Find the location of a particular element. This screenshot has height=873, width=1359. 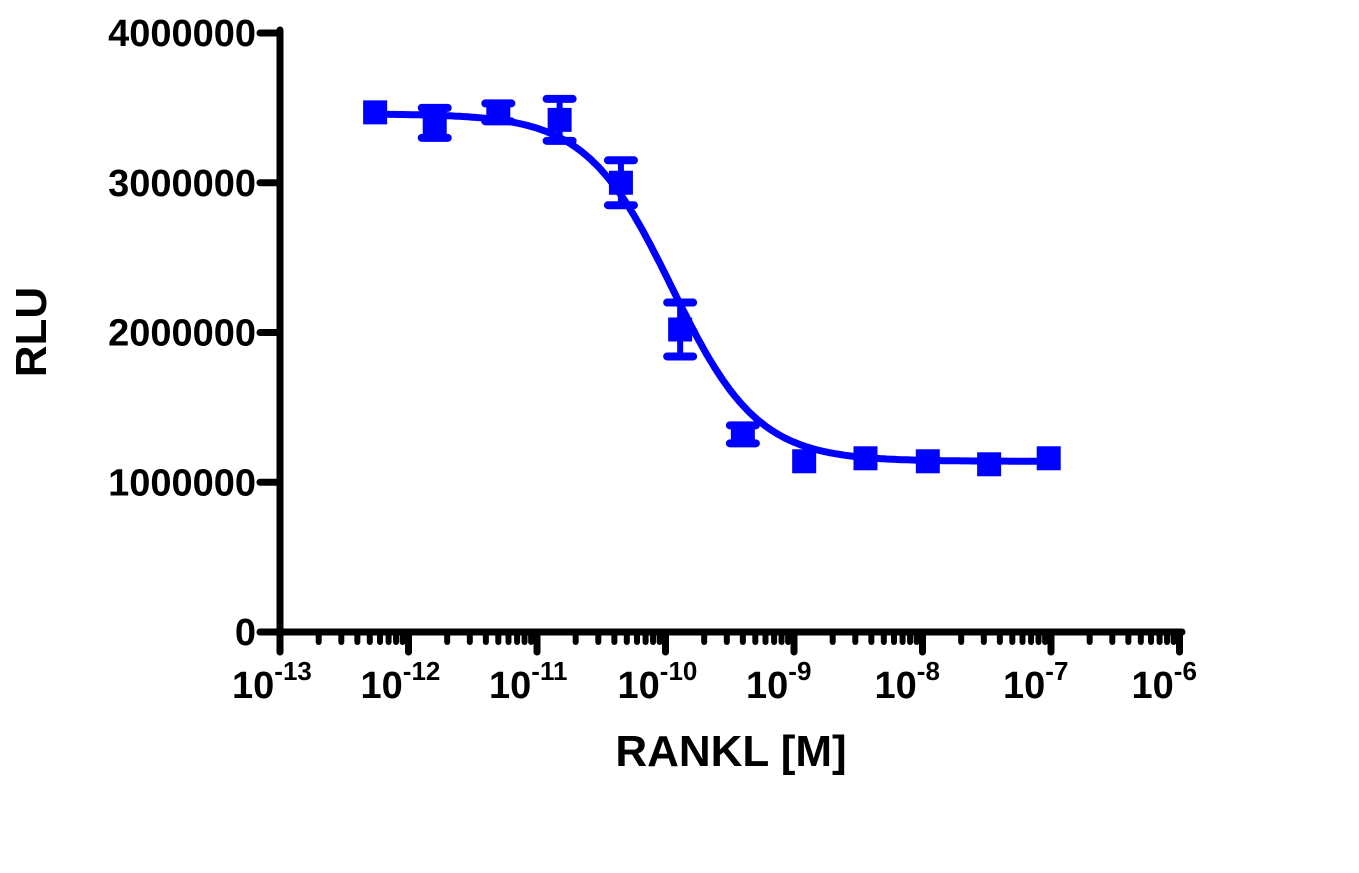

x-tick-label: 10⁻¹¹ is located at coordinates (528, 681).